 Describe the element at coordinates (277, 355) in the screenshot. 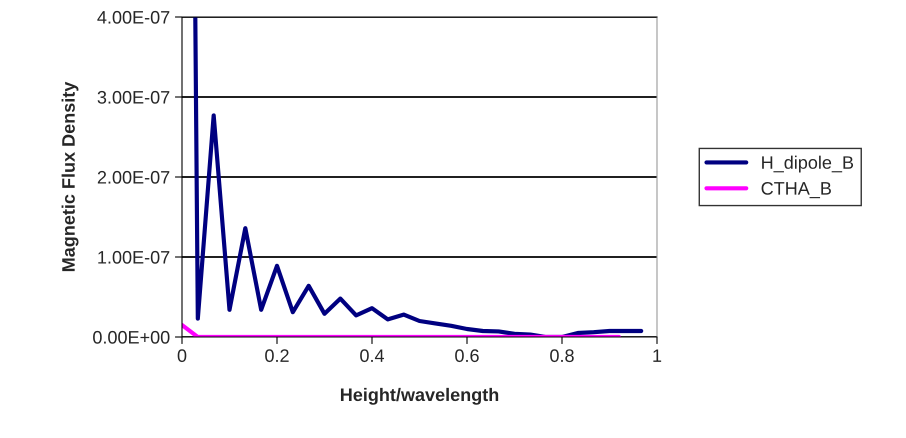

I see `x-tick-label: 0.2` at that location.